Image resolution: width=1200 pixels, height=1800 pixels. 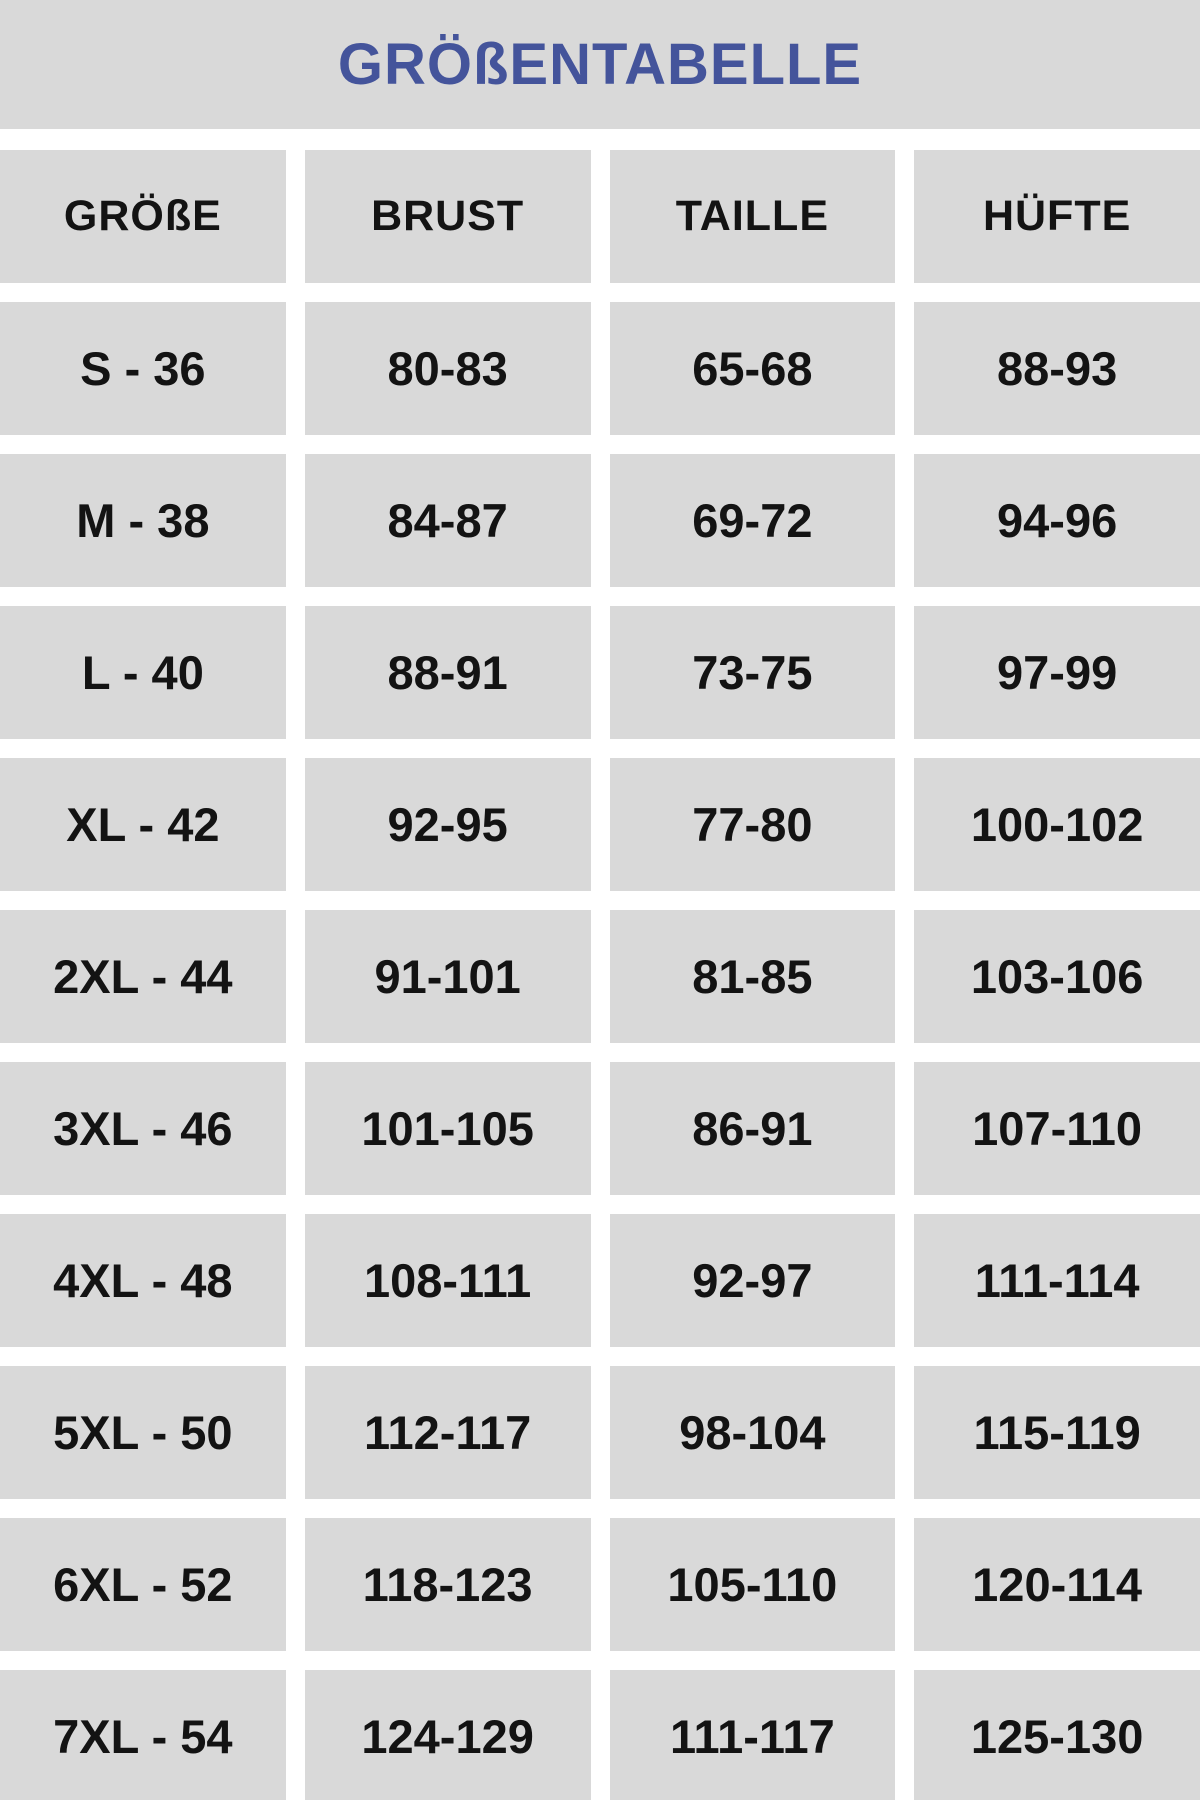 What do you see at coordinates (143, 216) in the screenshot?
I see `column-header-size: GRÖßE` at bounding box center [143, 216].